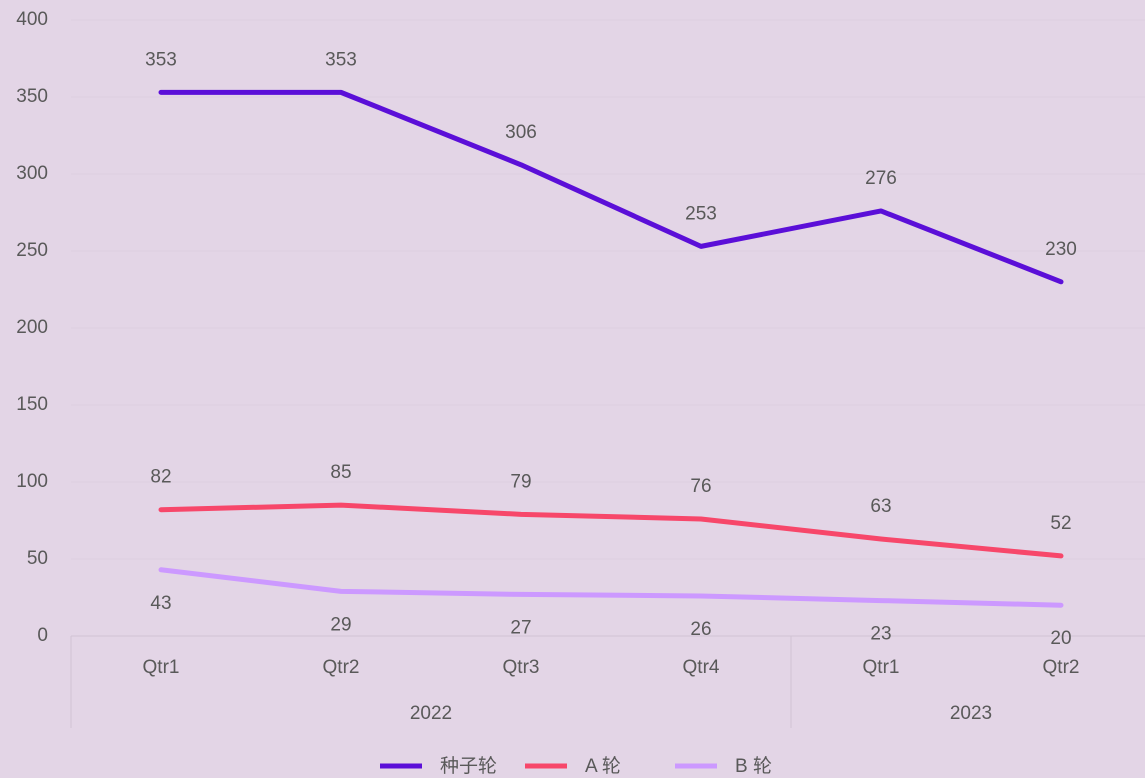 This screenshot has width=1145, height=778. Describe the element at coordinates (521, 132) in the screenshot. I see `data-label: 306` at that location.